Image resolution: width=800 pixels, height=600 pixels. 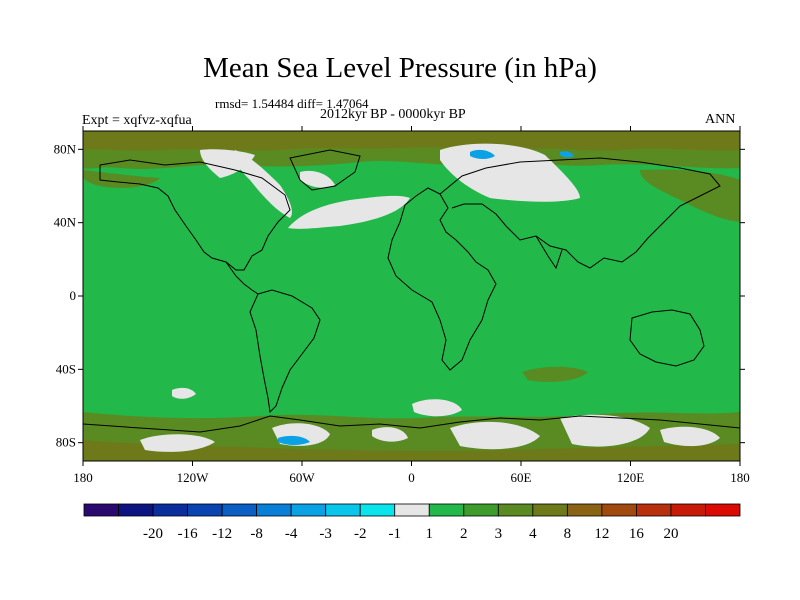 What do you see at coordinates (631, 477) in the screenshot?
I see `lon-tick-label: 120E` at bounding box center [631, 477].